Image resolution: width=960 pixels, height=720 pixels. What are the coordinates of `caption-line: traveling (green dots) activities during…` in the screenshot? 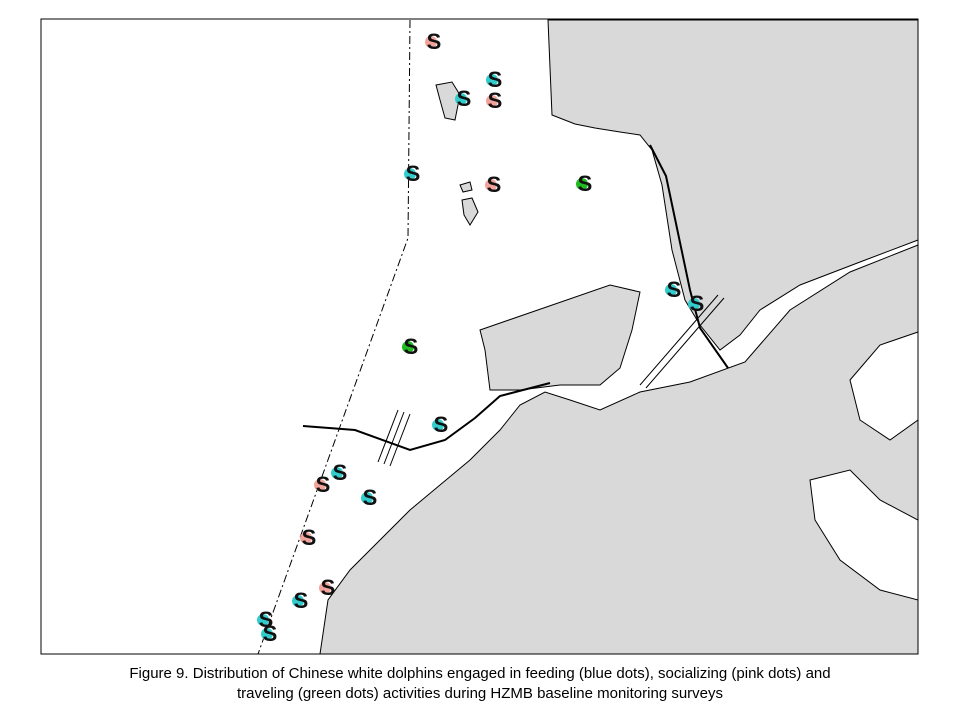 It's located at (480, 693).